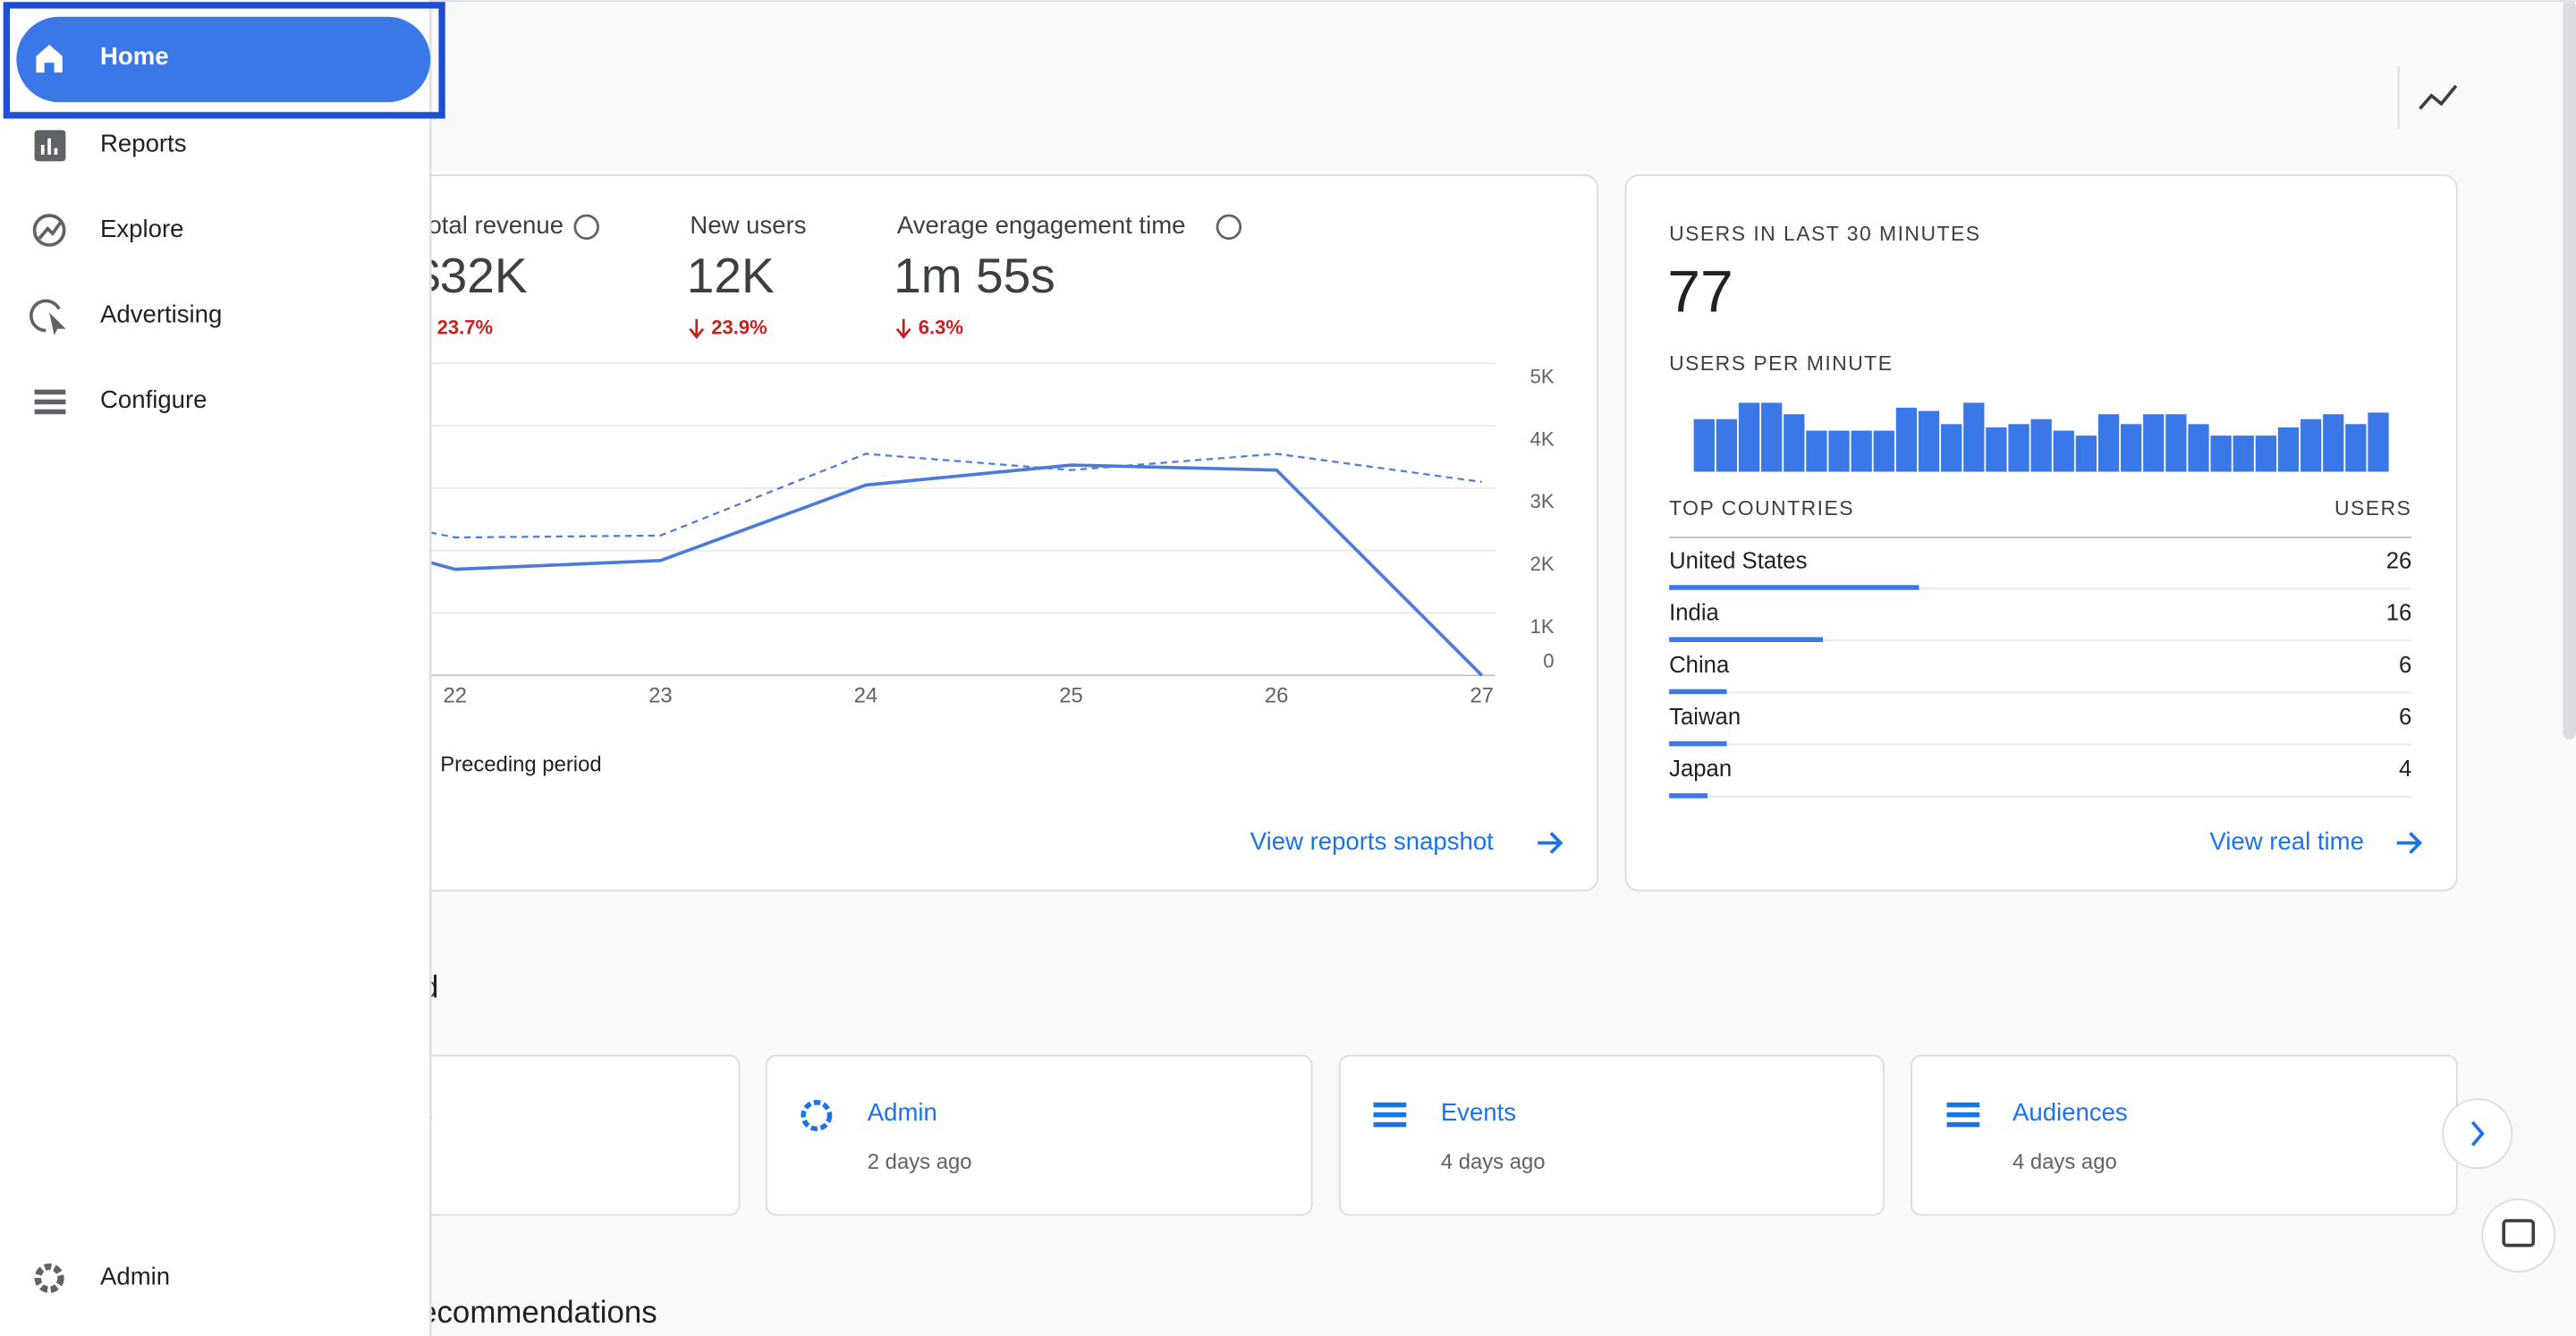 This screenshot has width=2576, height=1336. What do you see at coordinates (1699, 666) in the screenshot?
I see `country-name: China` at bounding box center [1699, 666].